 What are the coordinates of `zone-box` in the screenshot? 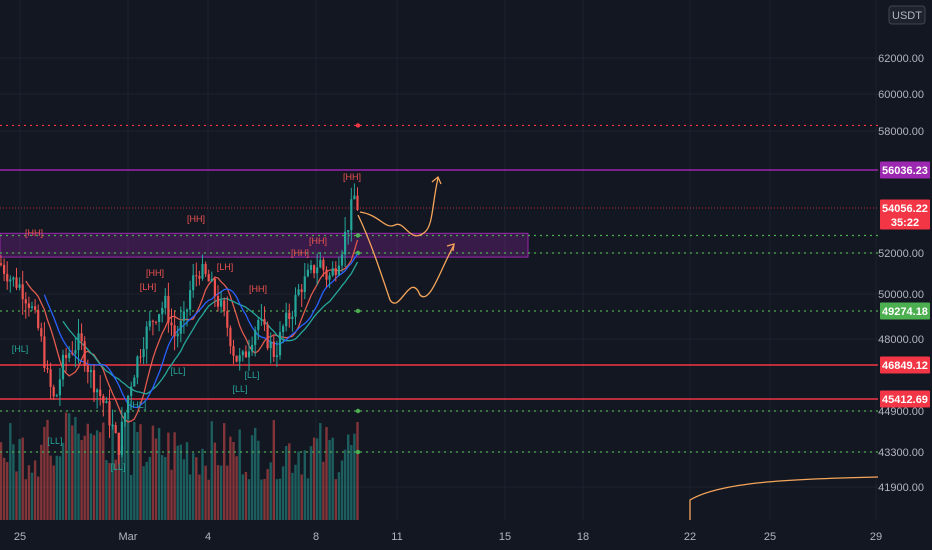 It's located at (264, 245).